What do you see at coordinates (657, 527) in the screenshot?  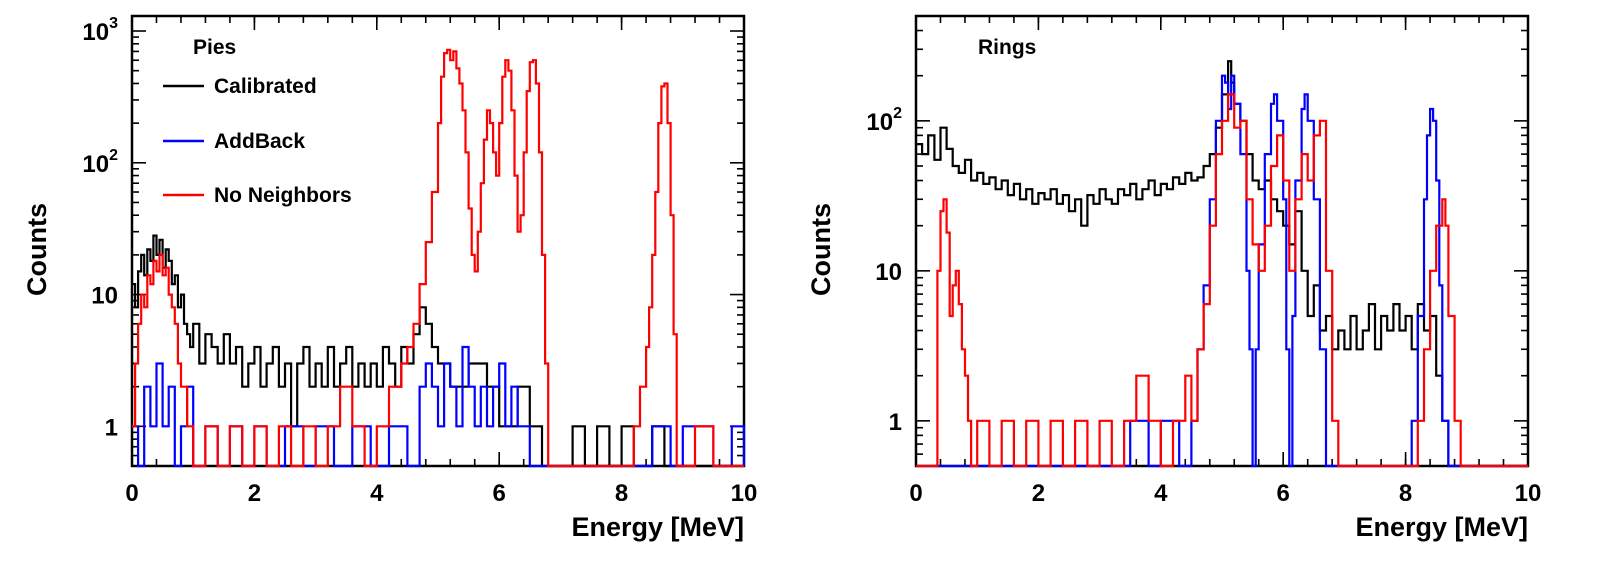 I see `x-axis-title-pies: Energy [MeV]` at bounding box center [657, 527].